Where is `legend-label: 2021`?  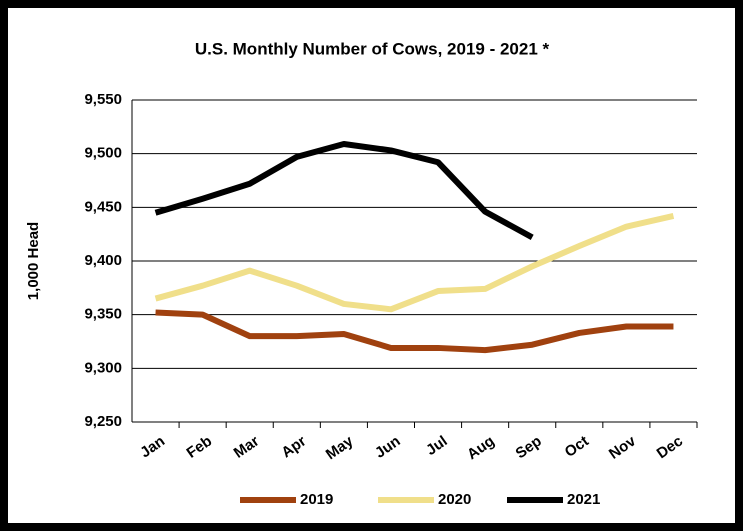
legend-label: 2021 is located at coordinates (583, 499).